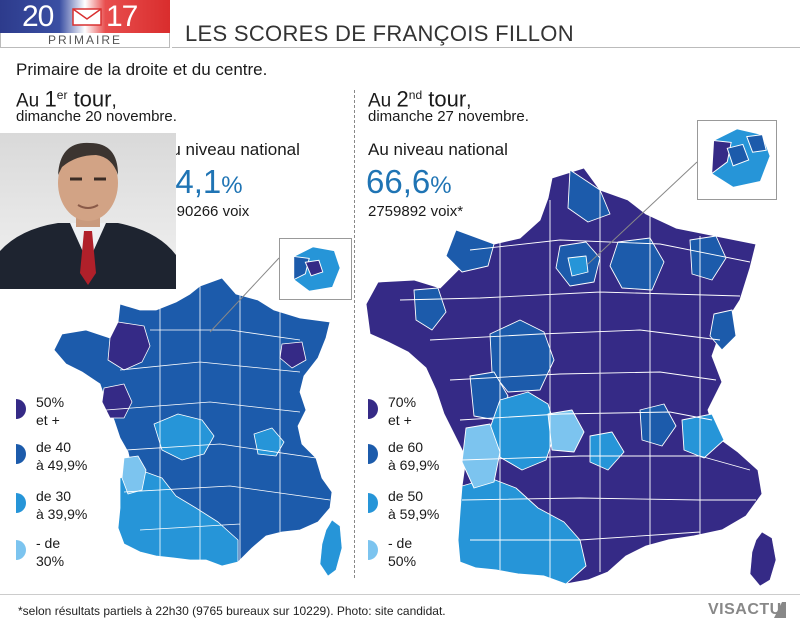 The height and width of the screenshot is (628, 800). Describe the element at coordinates (48, 543) in the screenshot. I see `tour1-legend-4-line1: - de` at that location.